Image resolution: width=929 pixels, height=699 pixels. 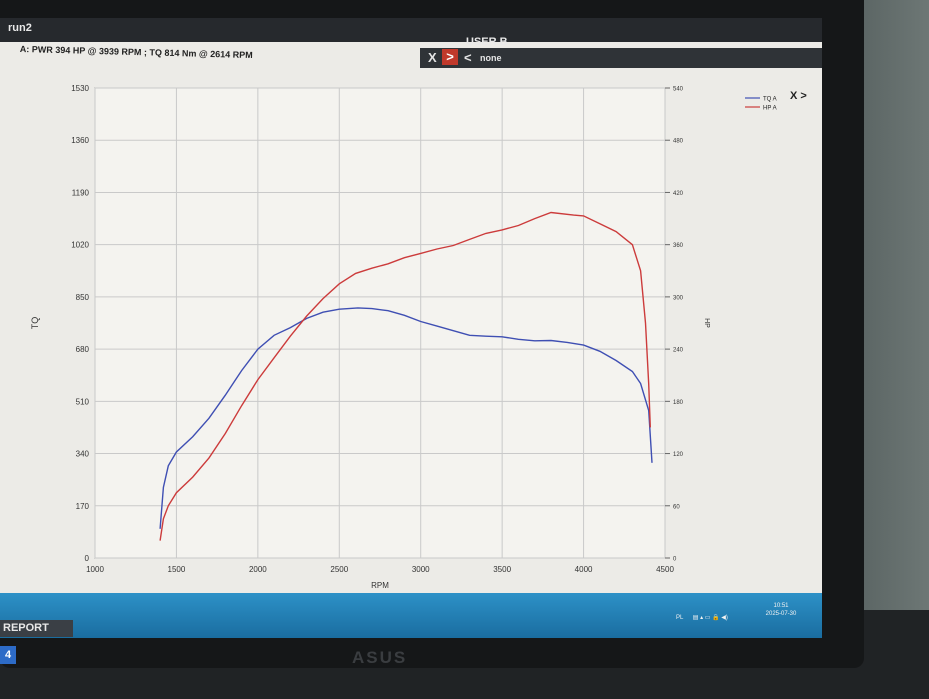 What do you see at coordinates (177, 569) in the screenshot?
I see `x-tick-label: 1500` at bounding box center [177, 569].